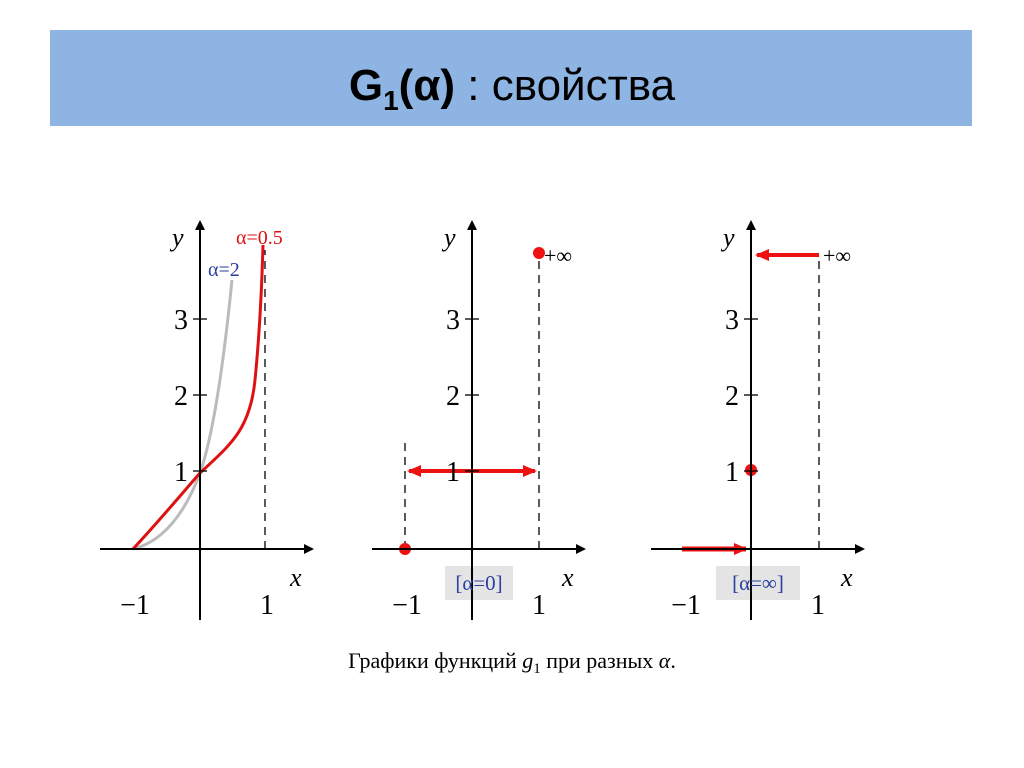 The image size is (1024, 768). What do you see at coordinates (435, 660) in the screenshot?
I see `caption-text: Графики функций` at bounding box center [435, 660].